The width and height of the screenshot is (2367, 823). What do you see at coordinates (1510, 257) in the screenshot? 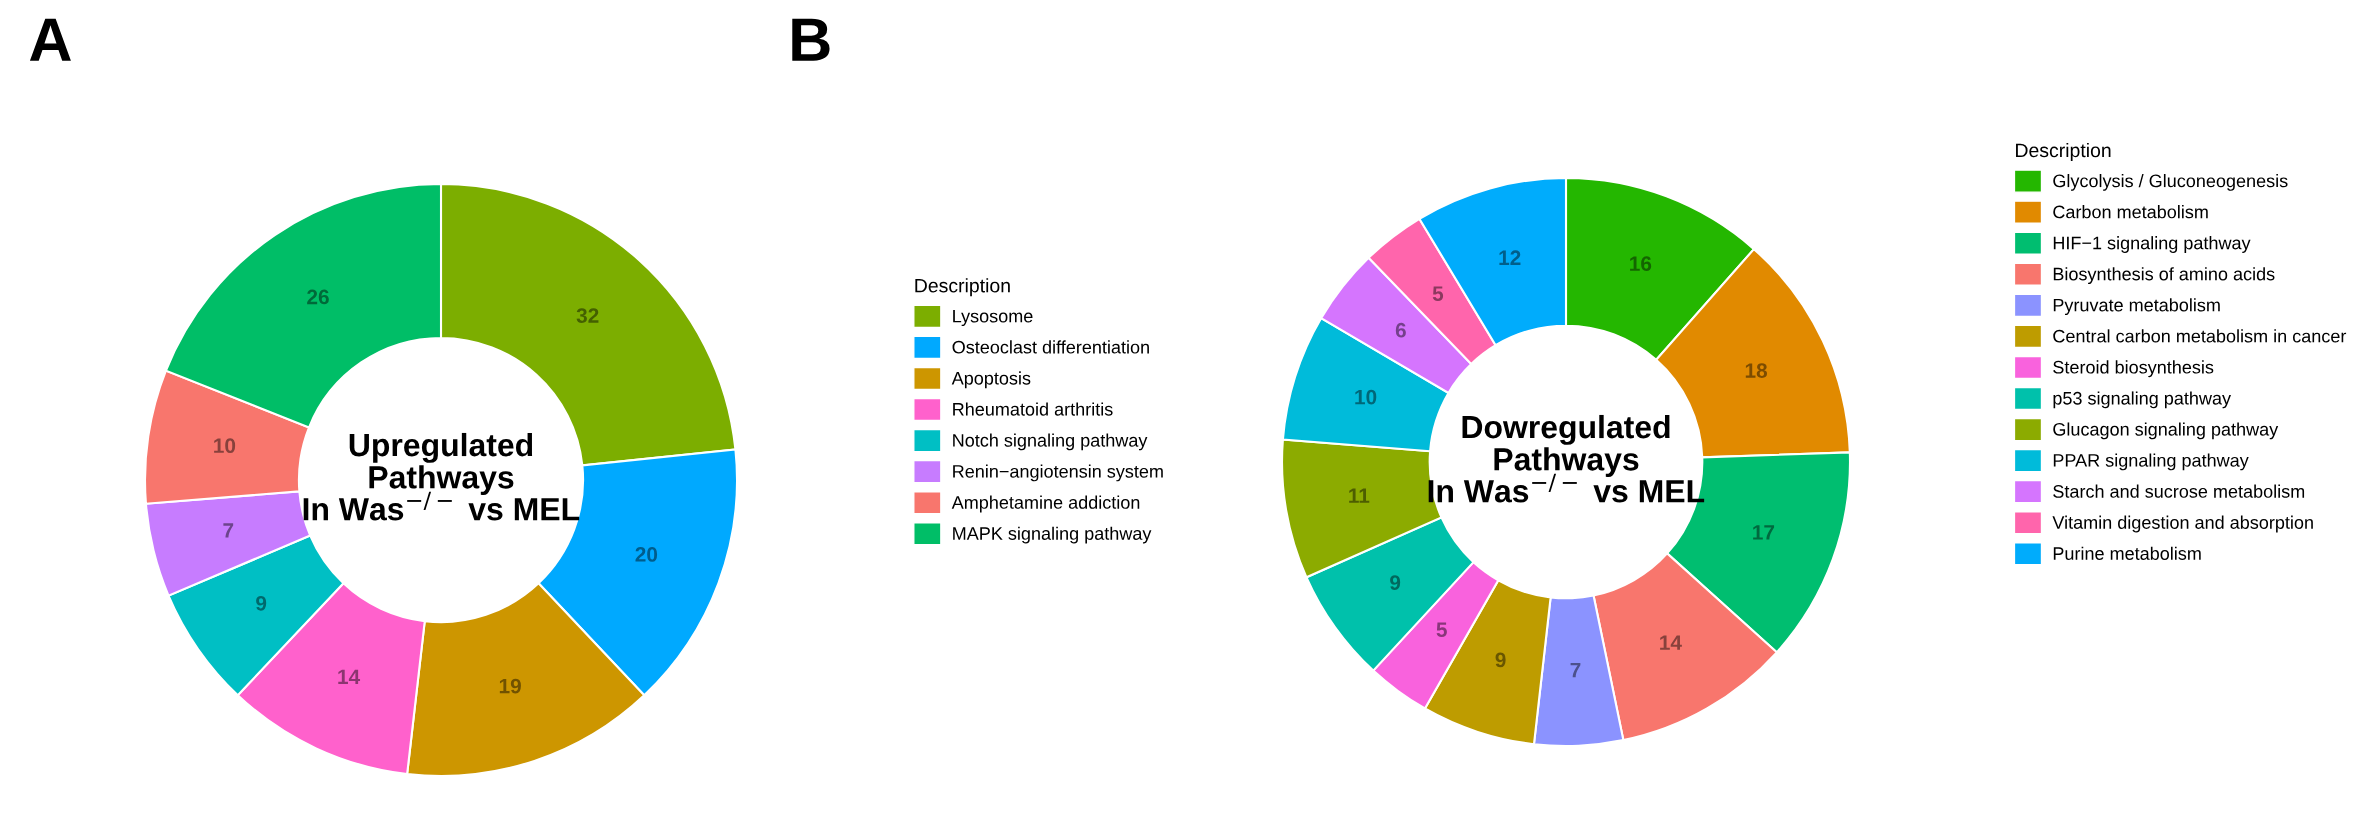
I see `data-label: 12` at bounding box center [1510, 257].